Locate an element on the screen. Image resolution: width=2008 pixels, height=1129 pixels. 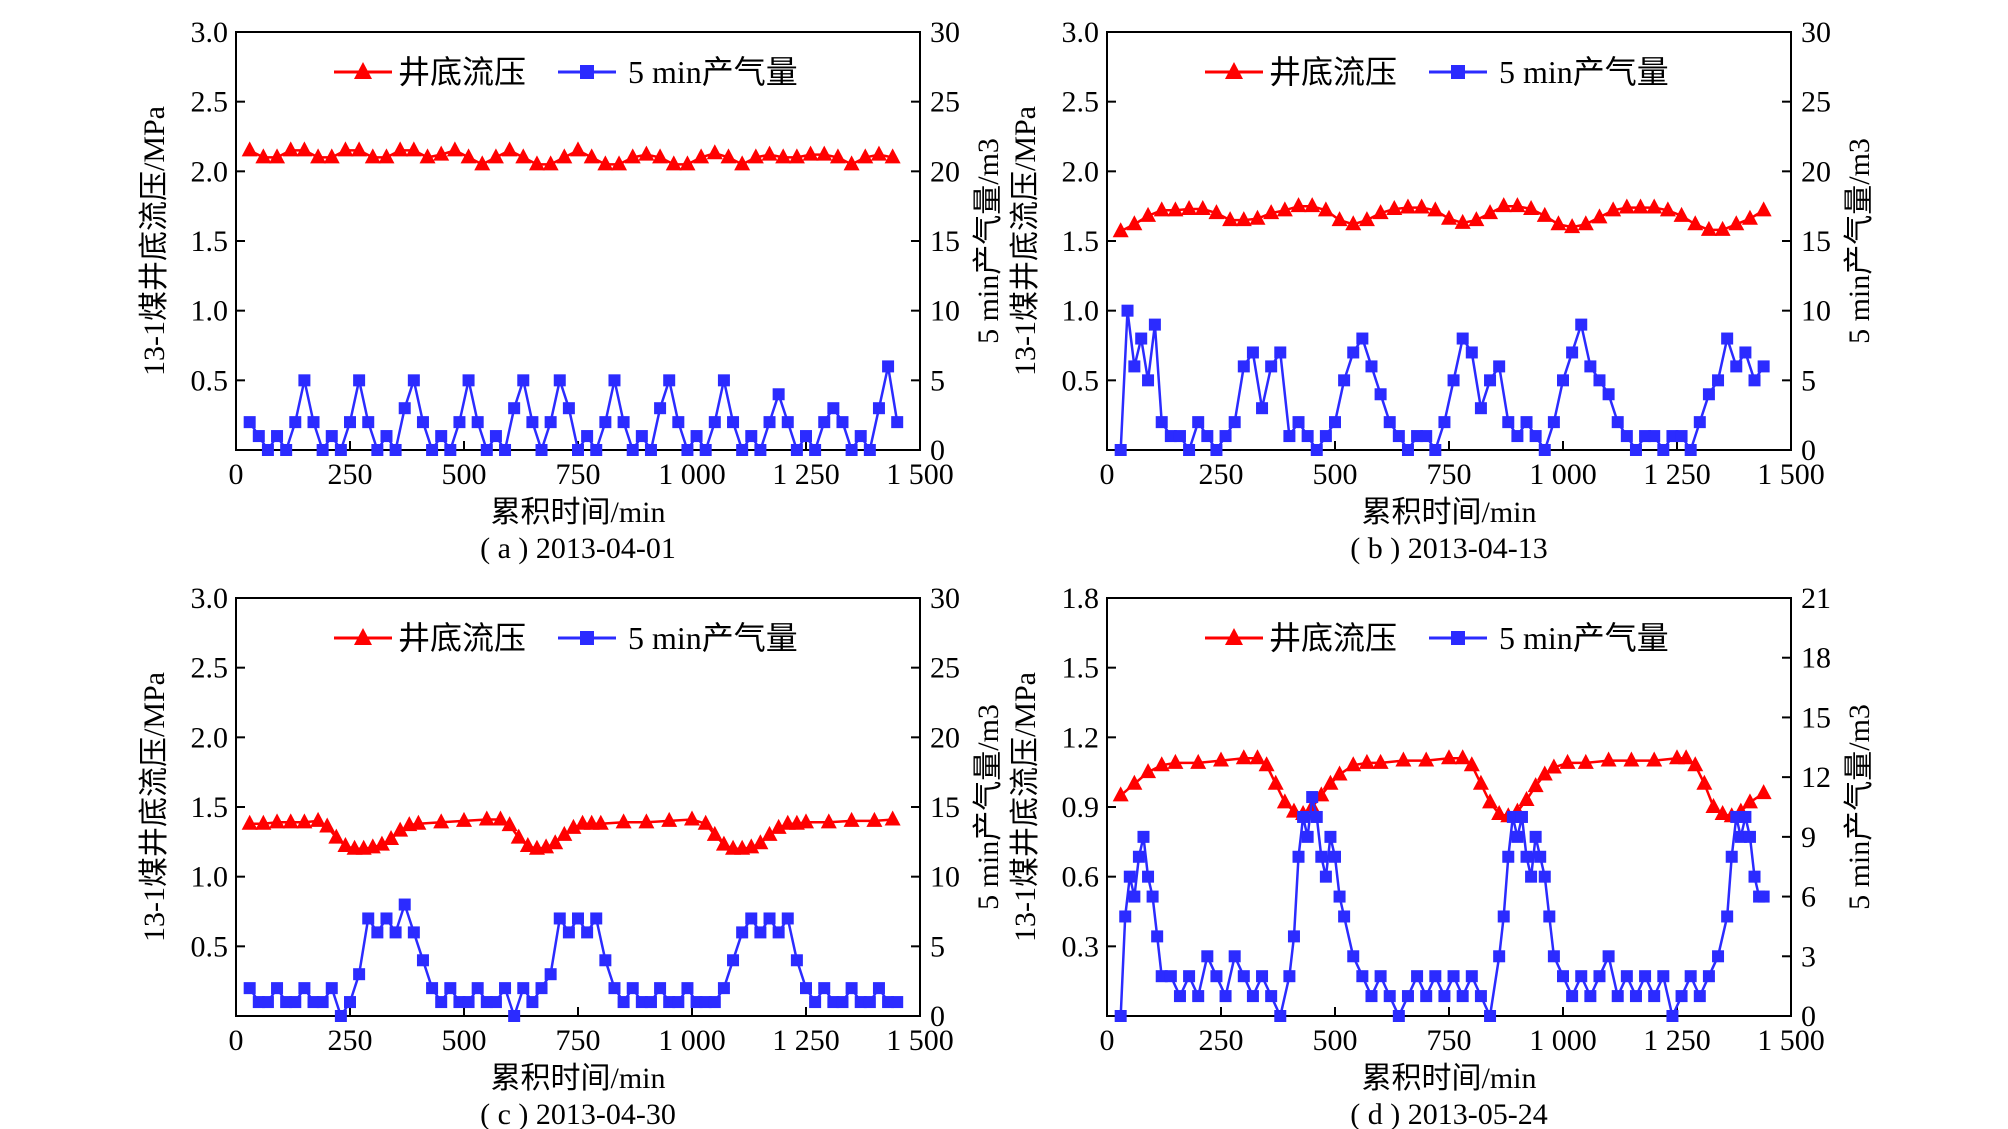
y-tick-label: 1.5 is located at coordinates (210, 807).